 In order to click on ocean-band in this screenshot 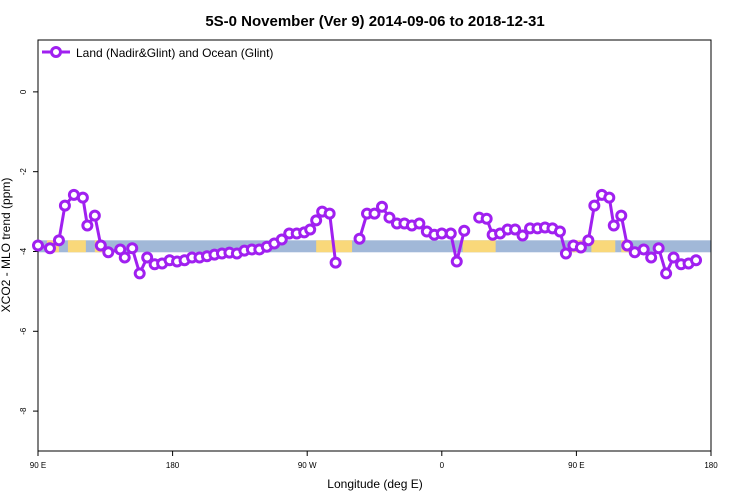, I will do `click(374, 246)`.